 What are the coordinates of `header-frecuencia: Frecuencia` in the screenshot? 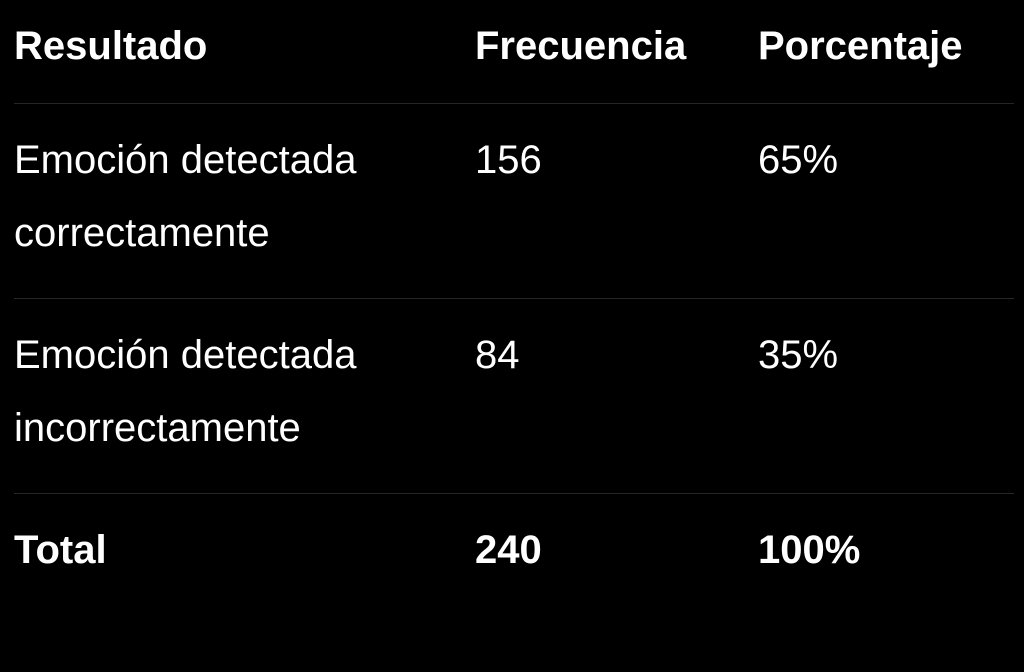 It's located at (581, 46).